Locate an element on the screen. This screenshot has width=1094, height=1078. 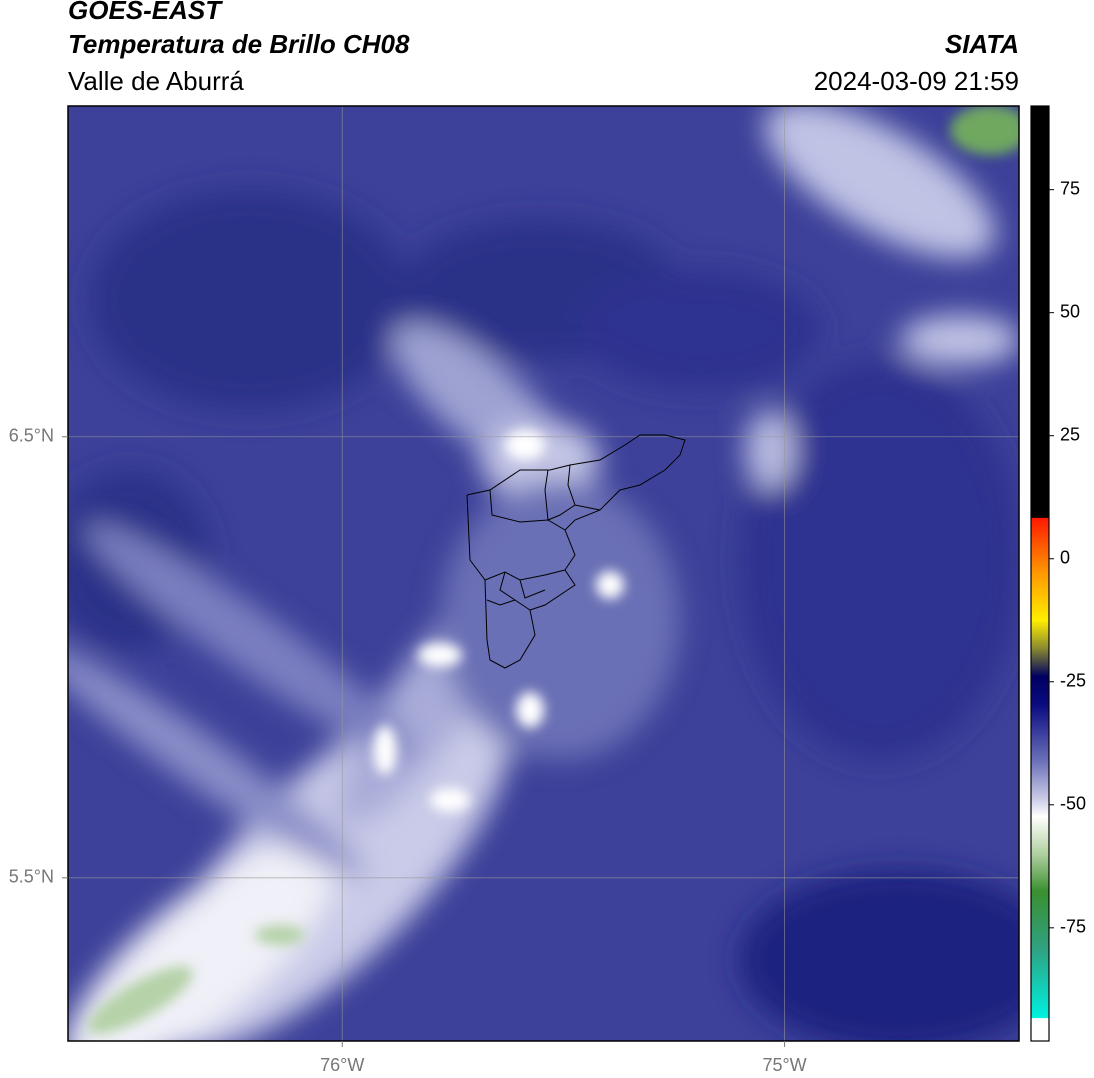
colorbar-tick-label: 75 is located at coordinates (1070, 188).